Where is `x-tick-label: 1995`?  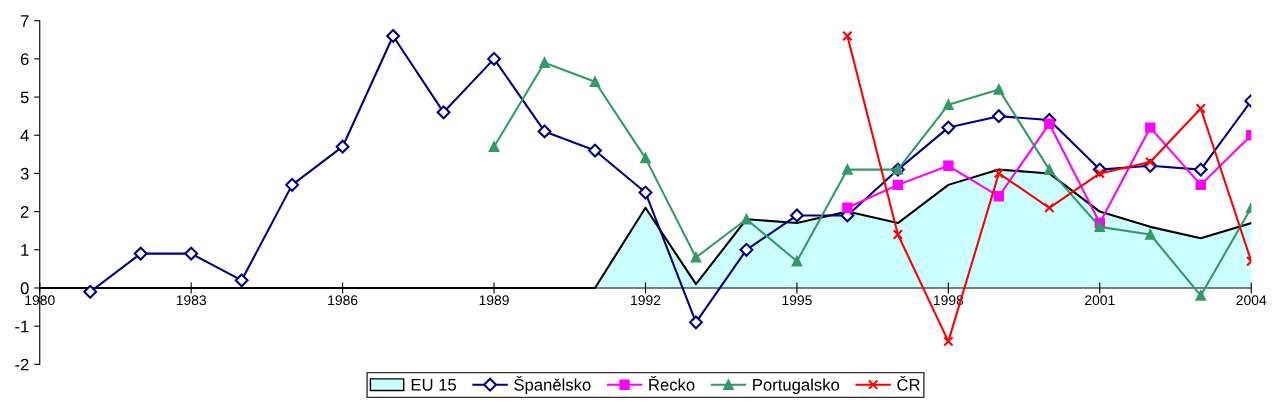 x-tick-label: 1995 is located at coordinates (797, 300).